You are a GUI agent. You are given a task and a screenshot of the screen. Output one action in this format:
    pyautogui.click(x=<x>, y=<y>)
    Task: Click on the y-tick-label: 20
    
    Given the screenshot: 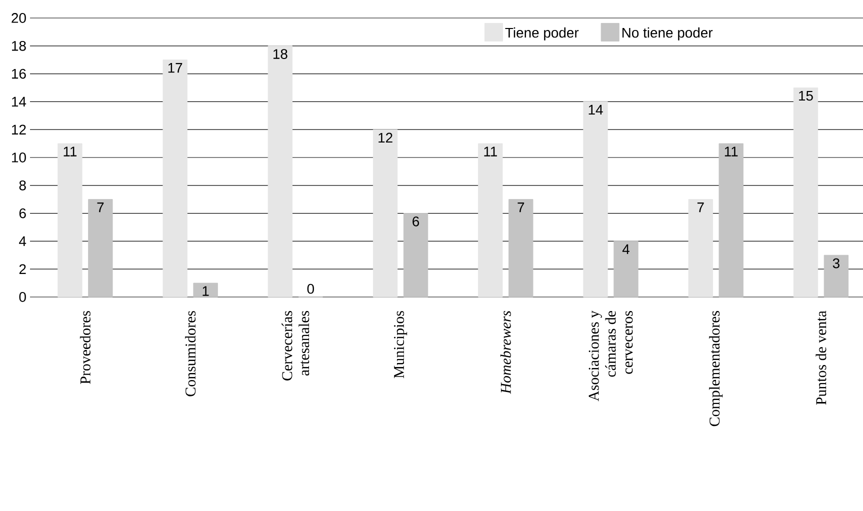 What is the action you would take?
    pyautogui.click(x=19, y=18)
    